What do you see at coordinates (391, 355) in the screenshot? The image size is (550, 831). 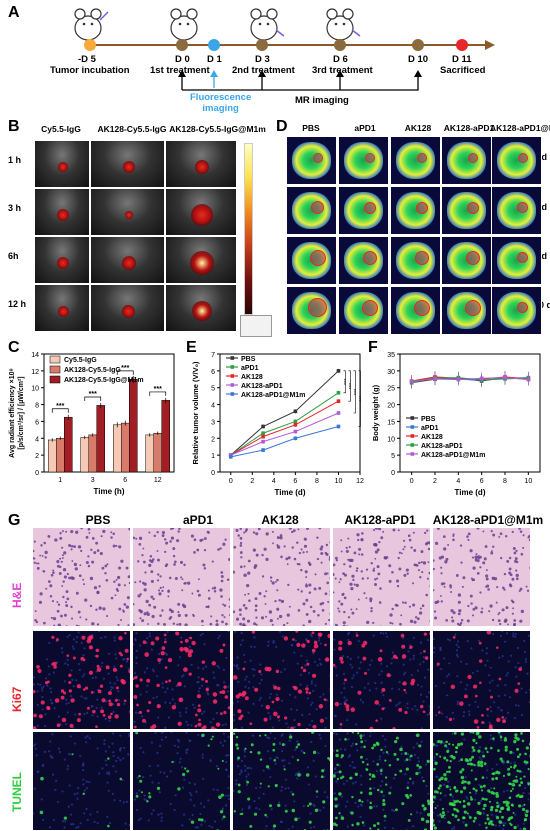 I see `y-tick-label: 35` at bounding box center [391, 355].